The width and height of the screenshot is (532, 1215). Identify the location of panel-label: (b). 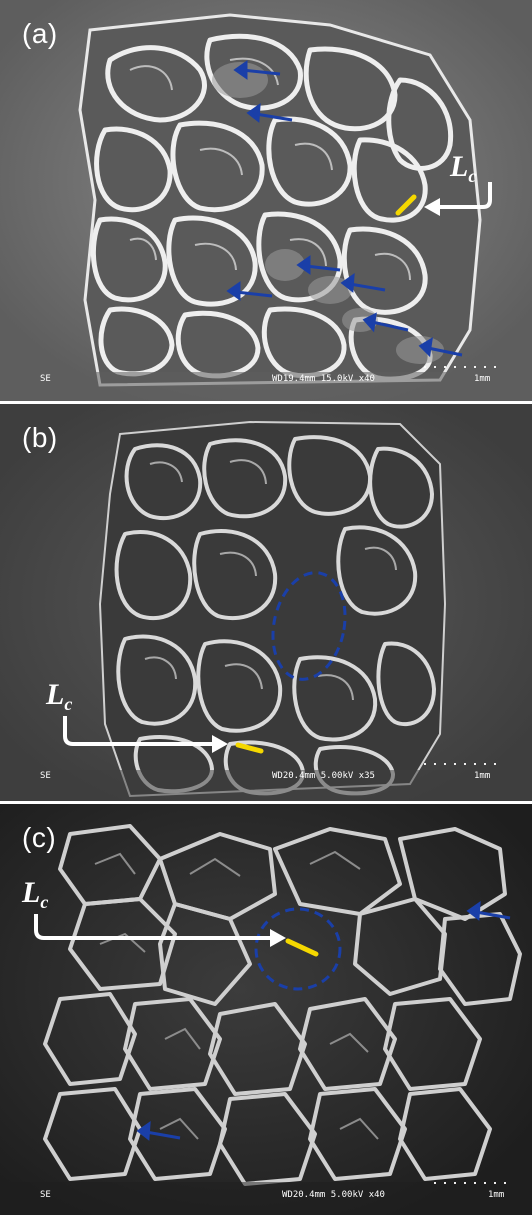
(40, 437).